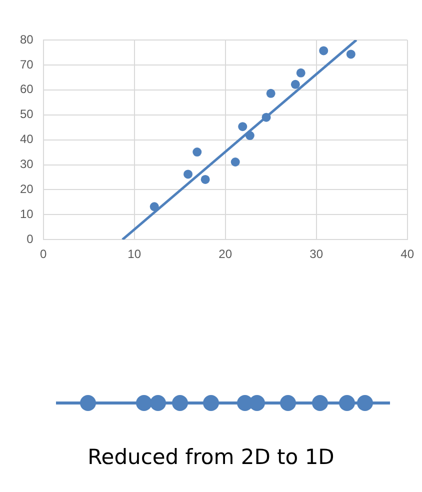  What do you see at coordinates (44, 254) in the screenshot?
I see `x-tick-label: 0` at bounding box center [44, 254].